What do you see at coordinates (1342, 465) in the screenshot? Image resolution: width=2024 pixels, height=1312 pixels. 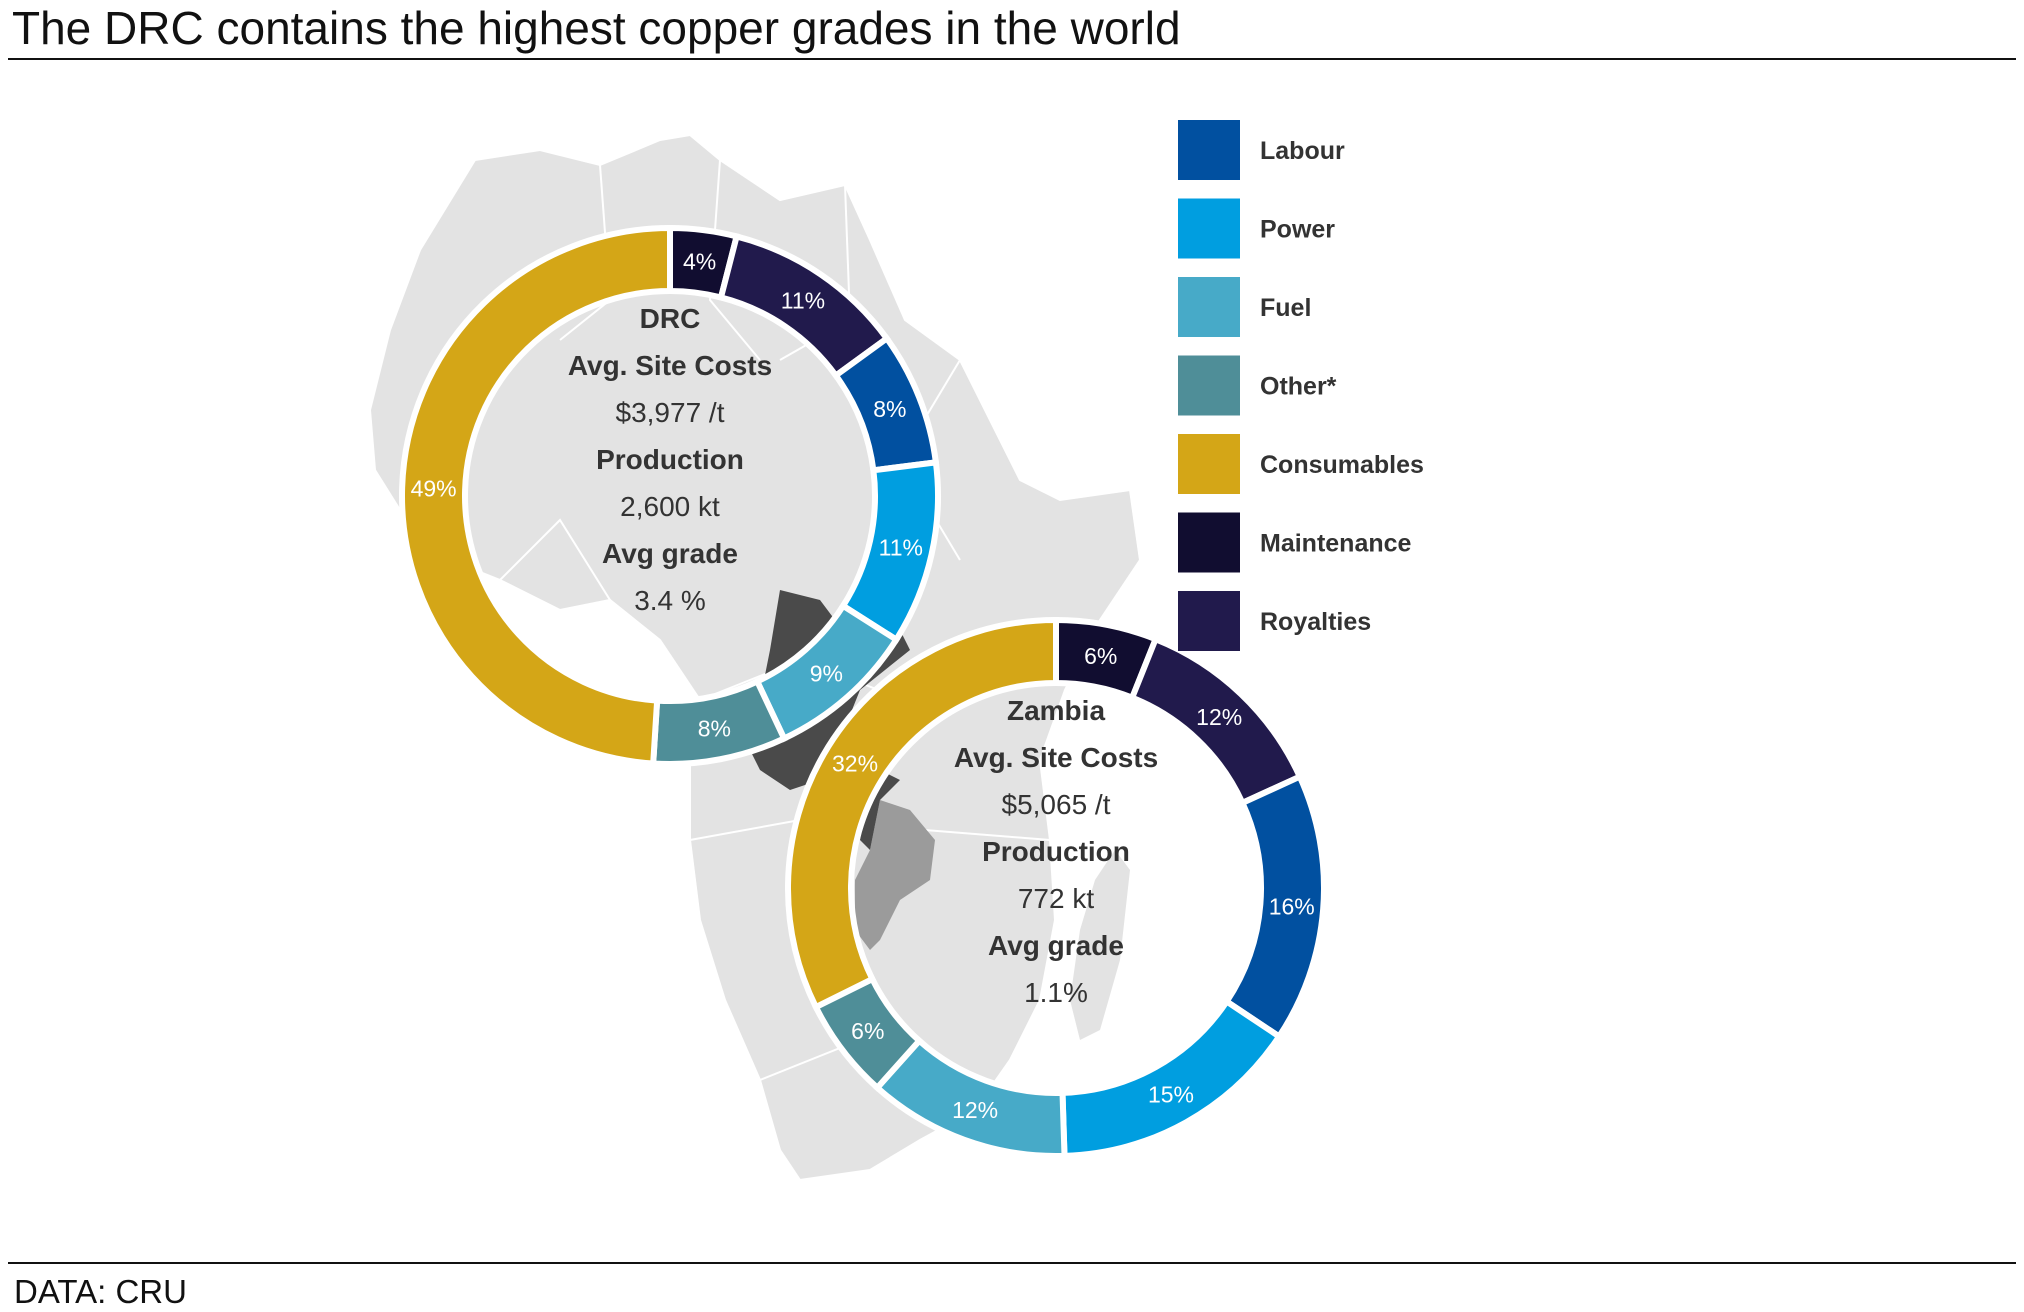 I see `legend-label: Consumables` at bounding box center [1342, 465].